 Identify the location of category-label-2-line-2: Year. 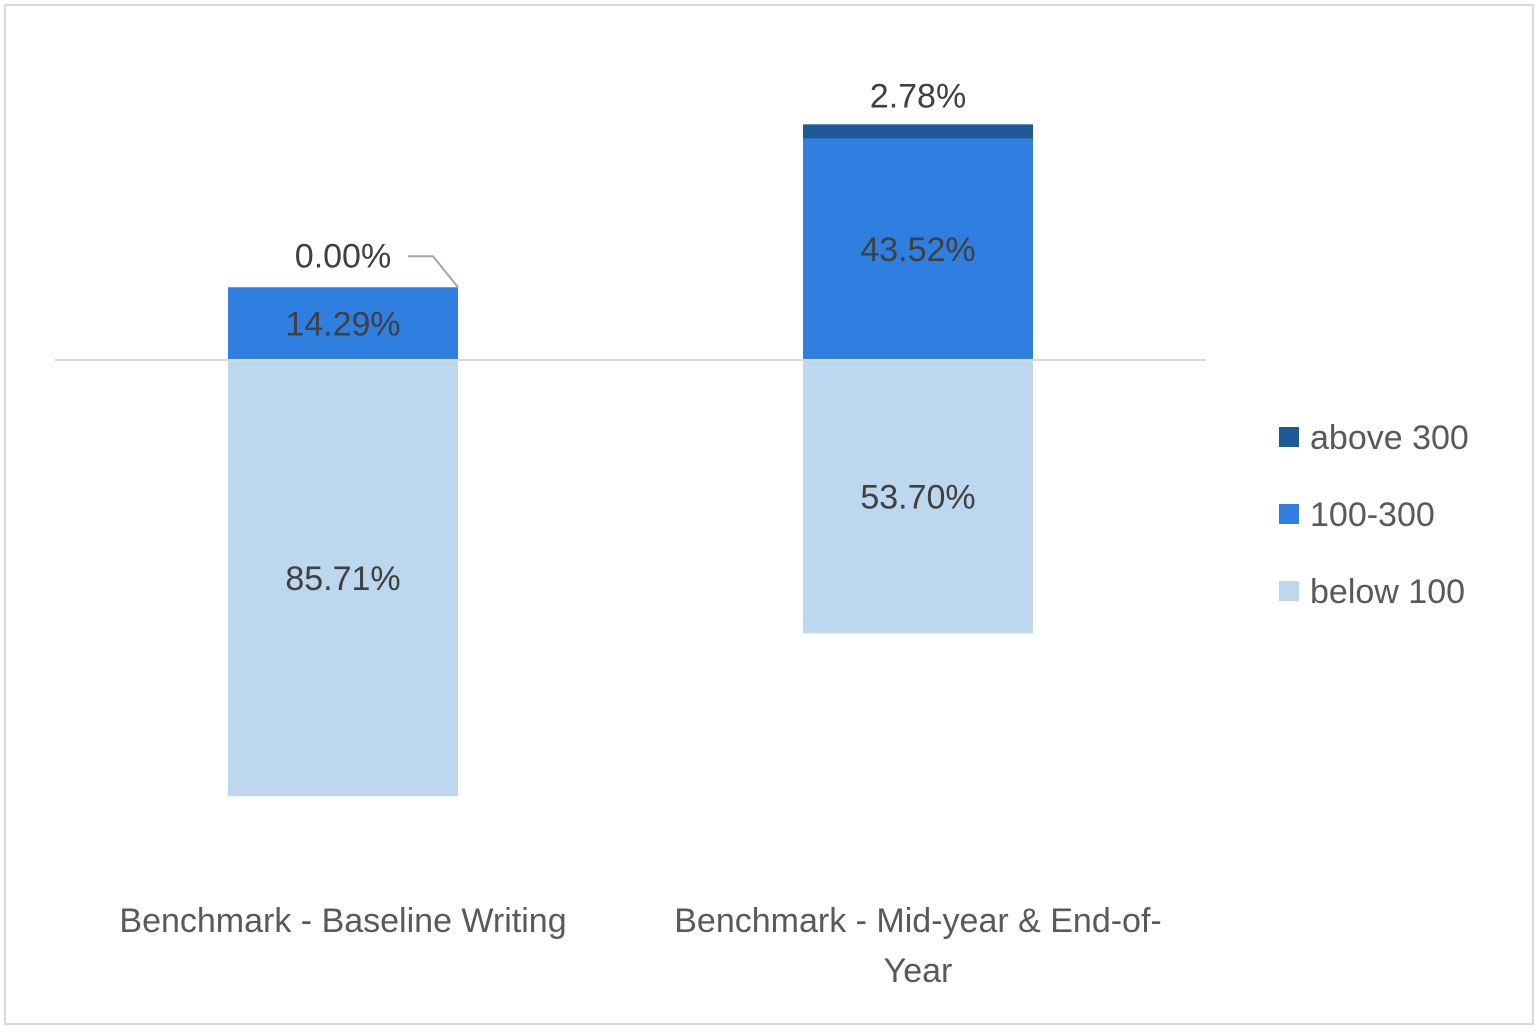
(918, 971).